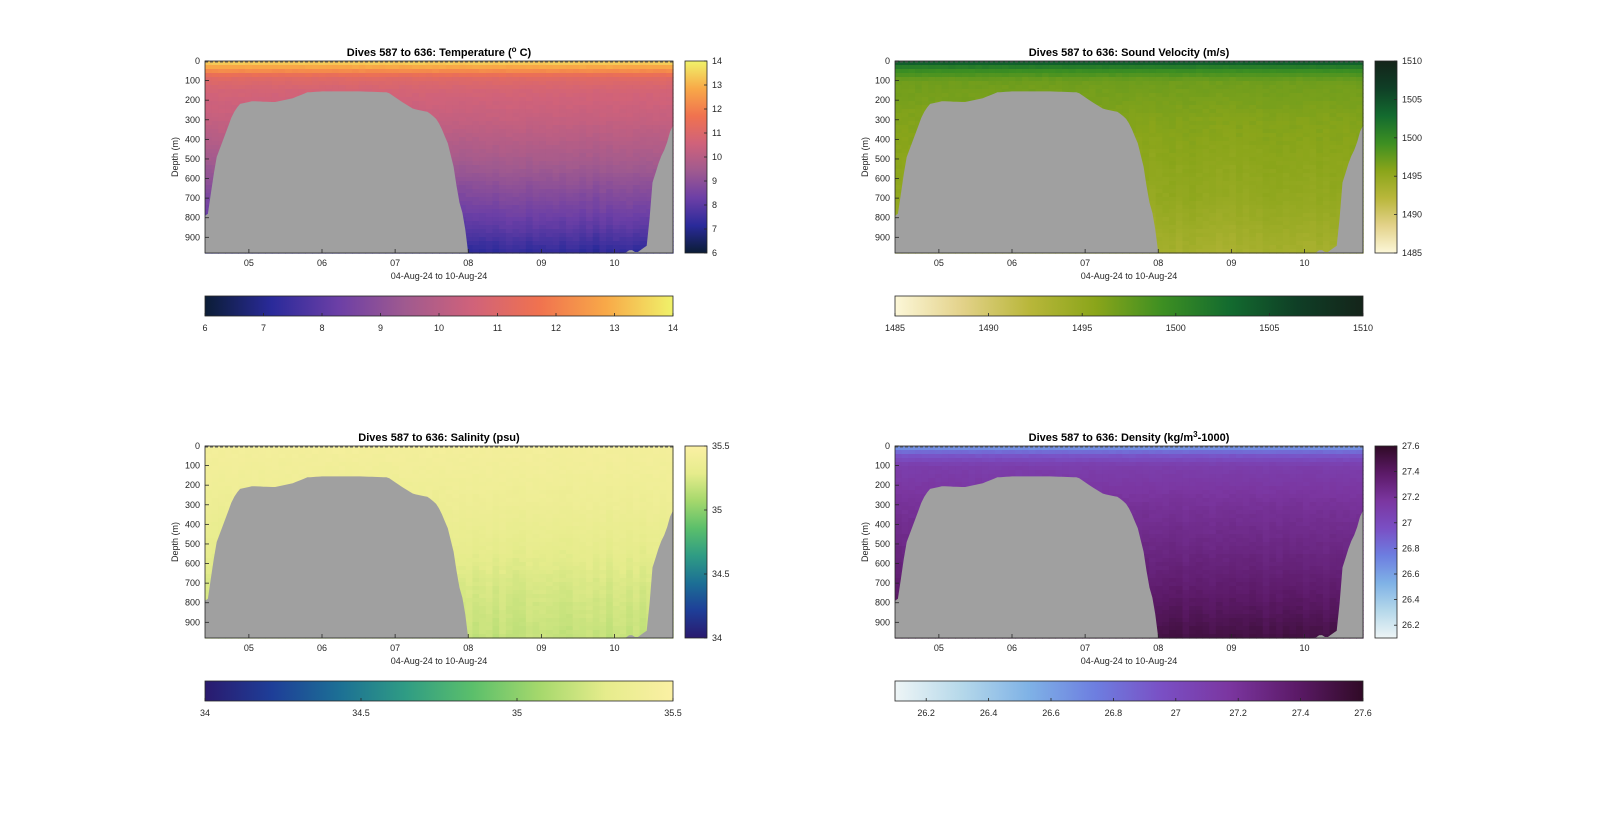 The image size is (1600, 830). What do you see at coordinates (517, 713) in the screenshot?
I see `colorbar-h-tick-label: 35` at bounding box center [517, 713].